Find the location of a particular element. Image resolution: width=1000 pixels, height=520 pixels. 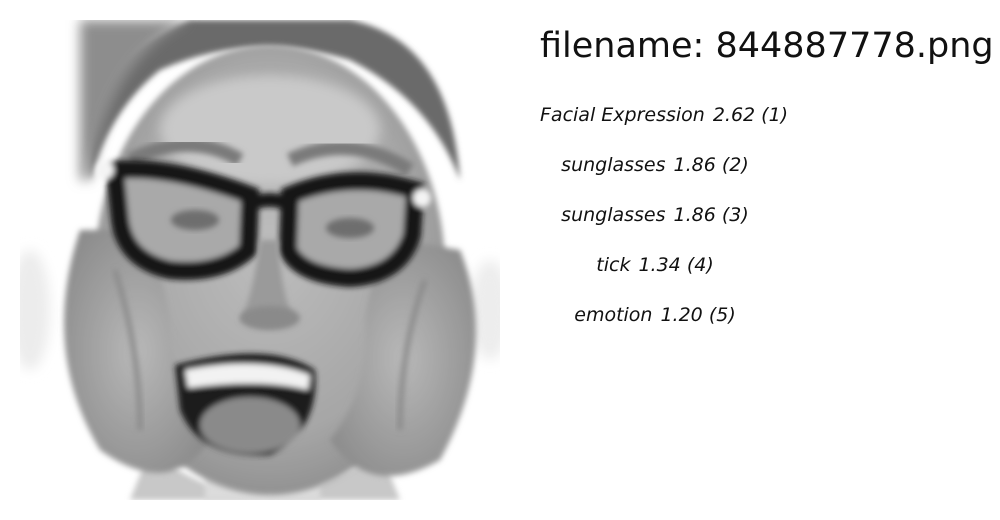

label-rank: (1) is located at coordinates (775, 115).